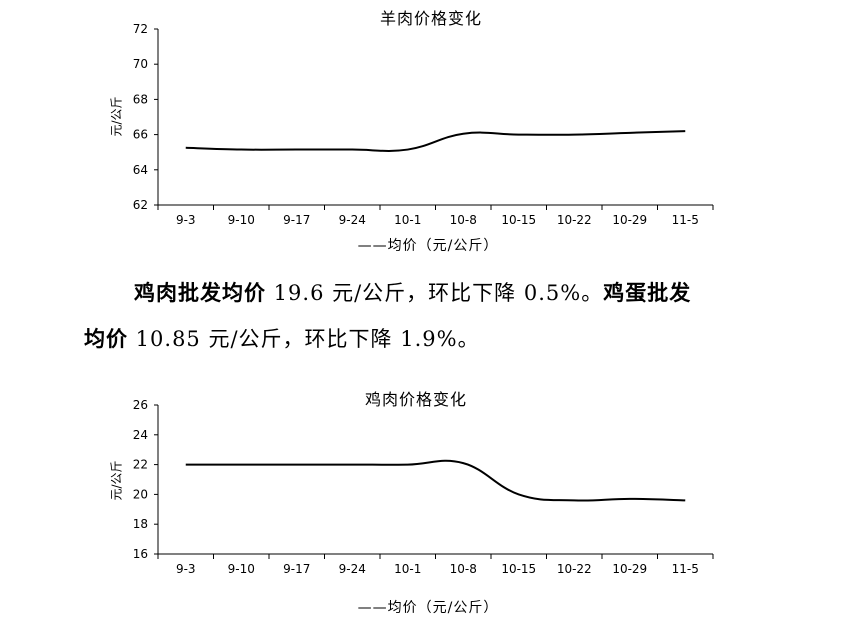  I want to click on y-tick-label: 18, so click(140, 524).